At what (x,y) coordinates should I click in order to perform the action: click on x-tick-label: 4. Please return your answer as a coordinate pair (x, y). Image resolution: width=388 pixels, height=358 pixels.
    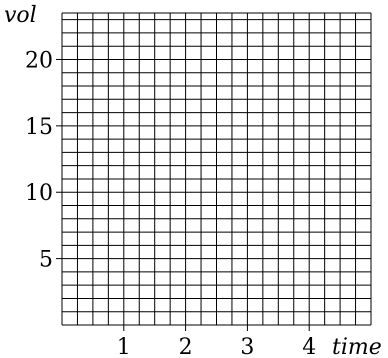
    Looking at the image, I should click on (309, 346).